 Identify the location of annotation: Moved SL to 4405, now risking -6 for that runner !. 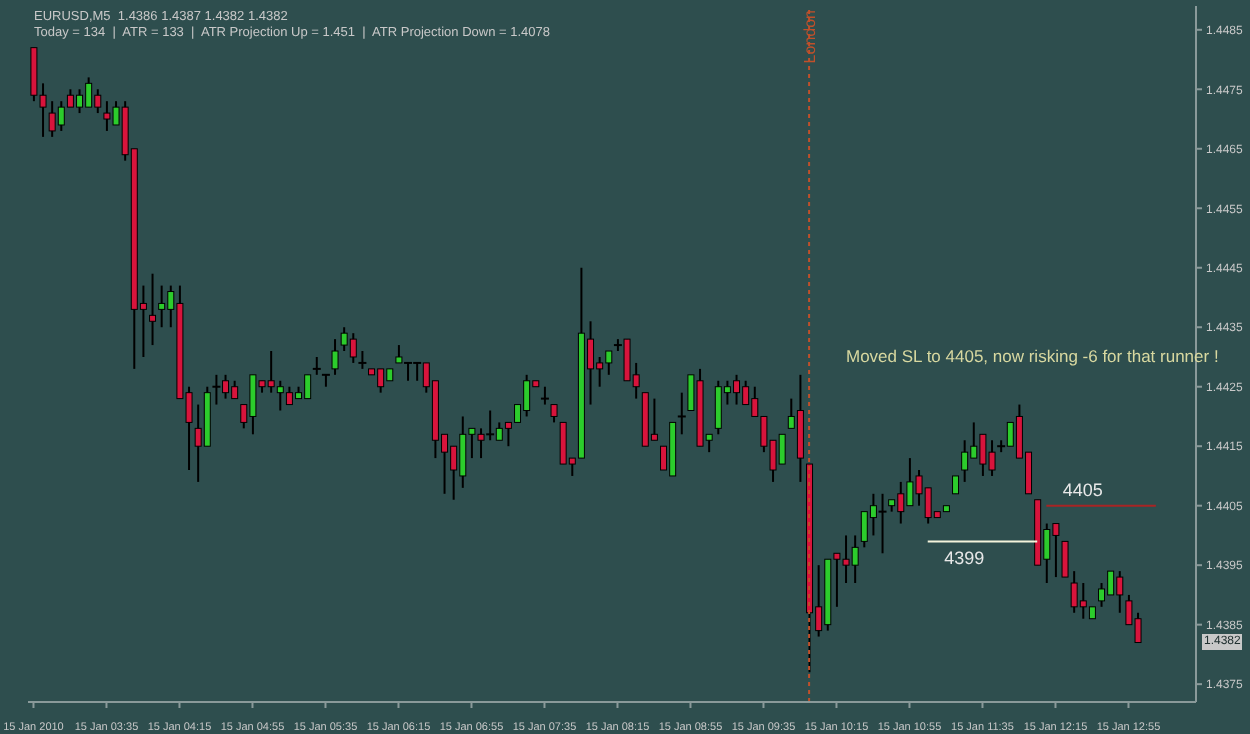
(1032, 356).